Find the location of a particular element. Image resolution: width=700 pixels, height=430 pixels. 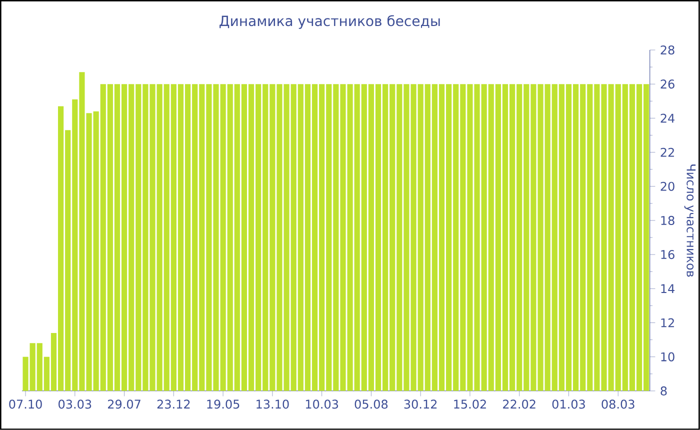

x-tick-label: 05.08 is located at coordinates (371, 404).